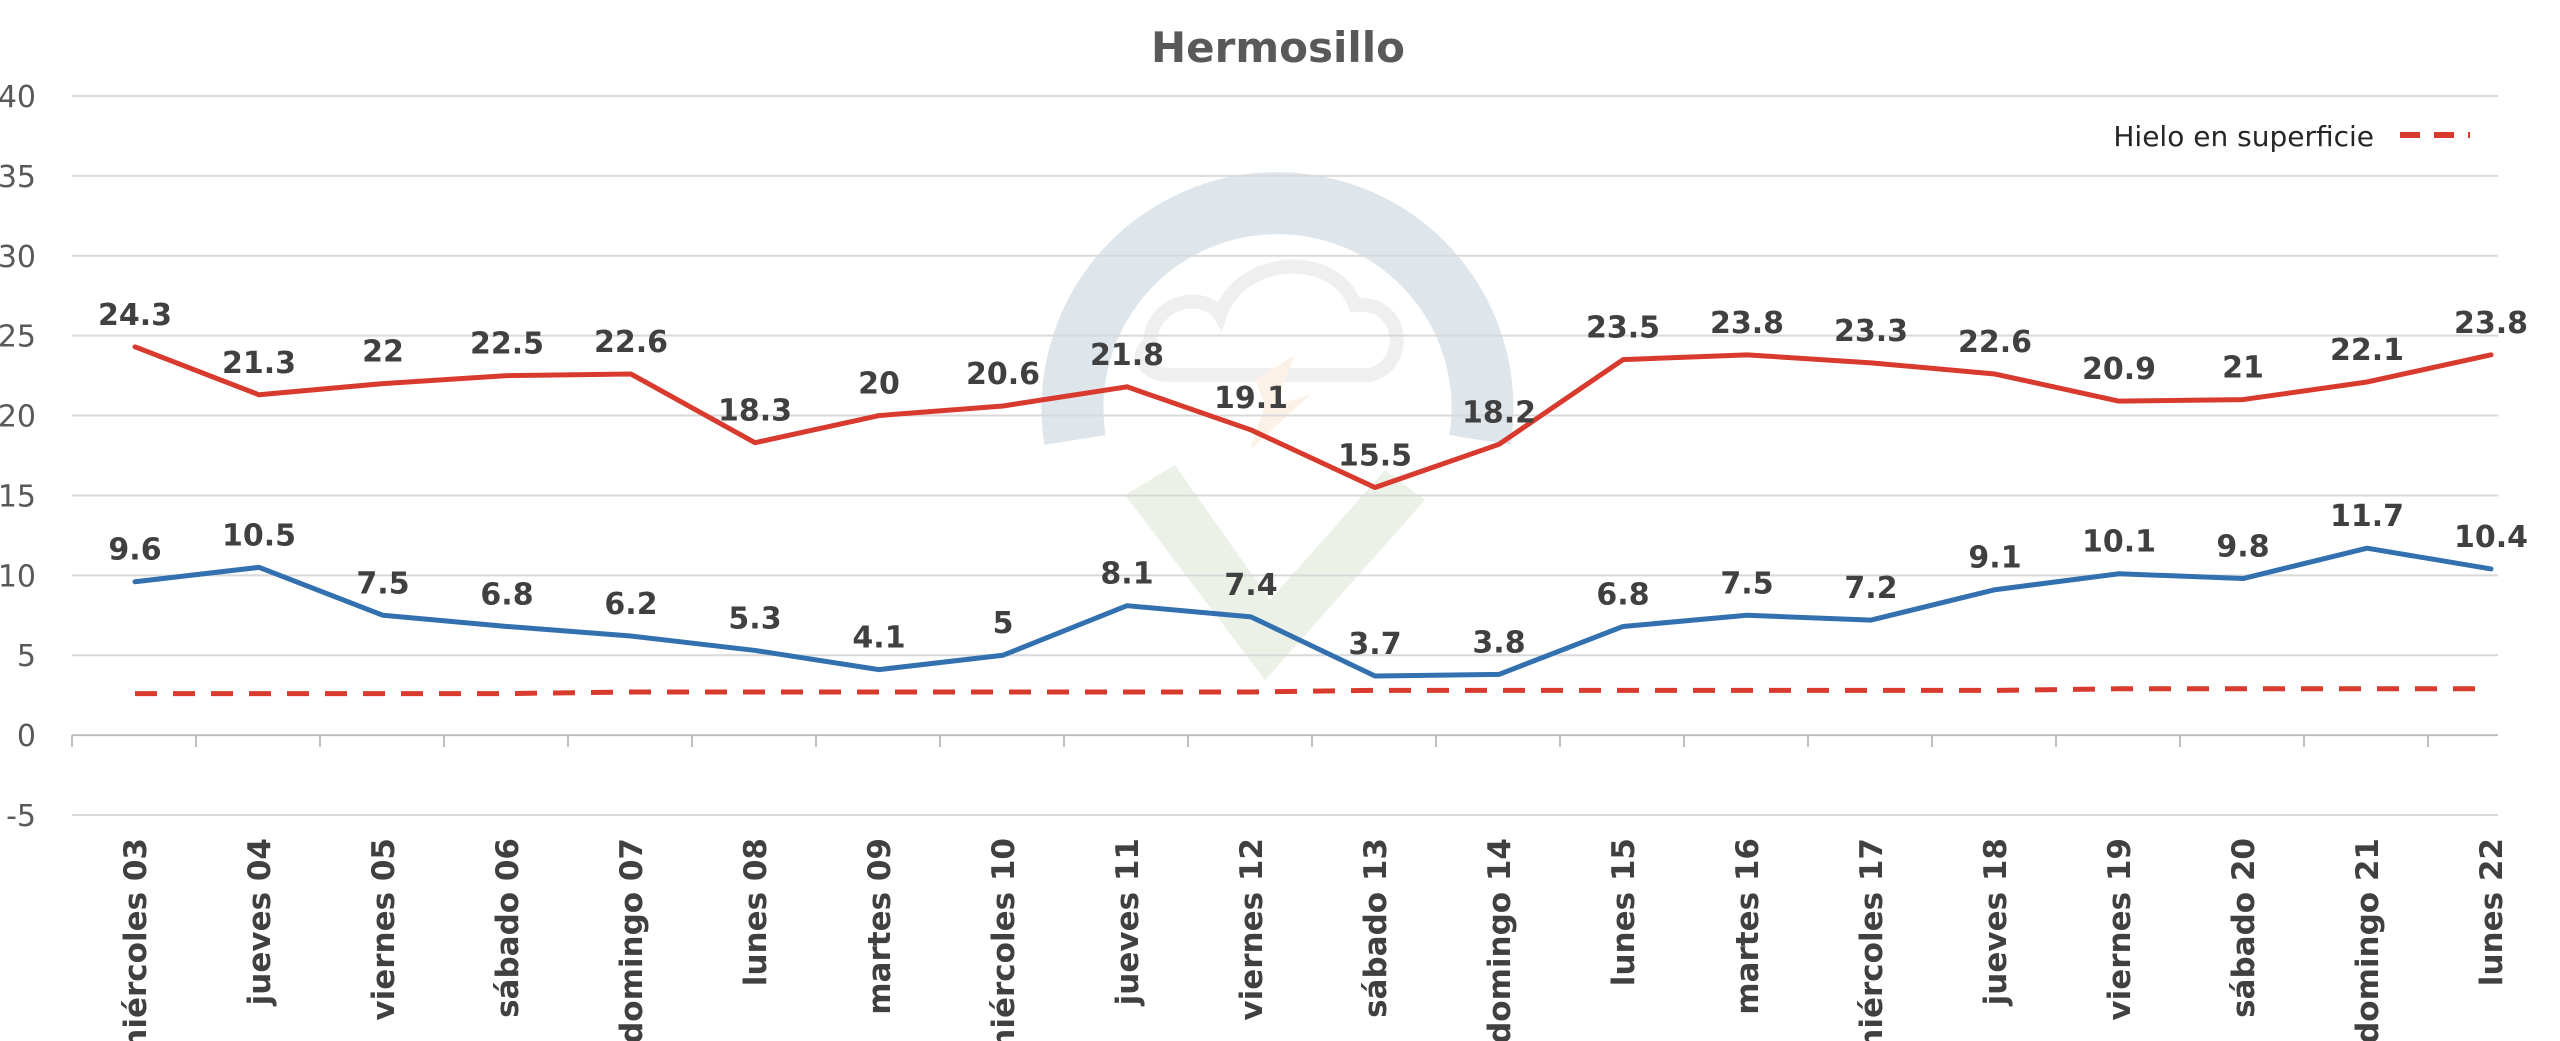  I want to click on data-label-series-0: 21, so click(2243, 368).